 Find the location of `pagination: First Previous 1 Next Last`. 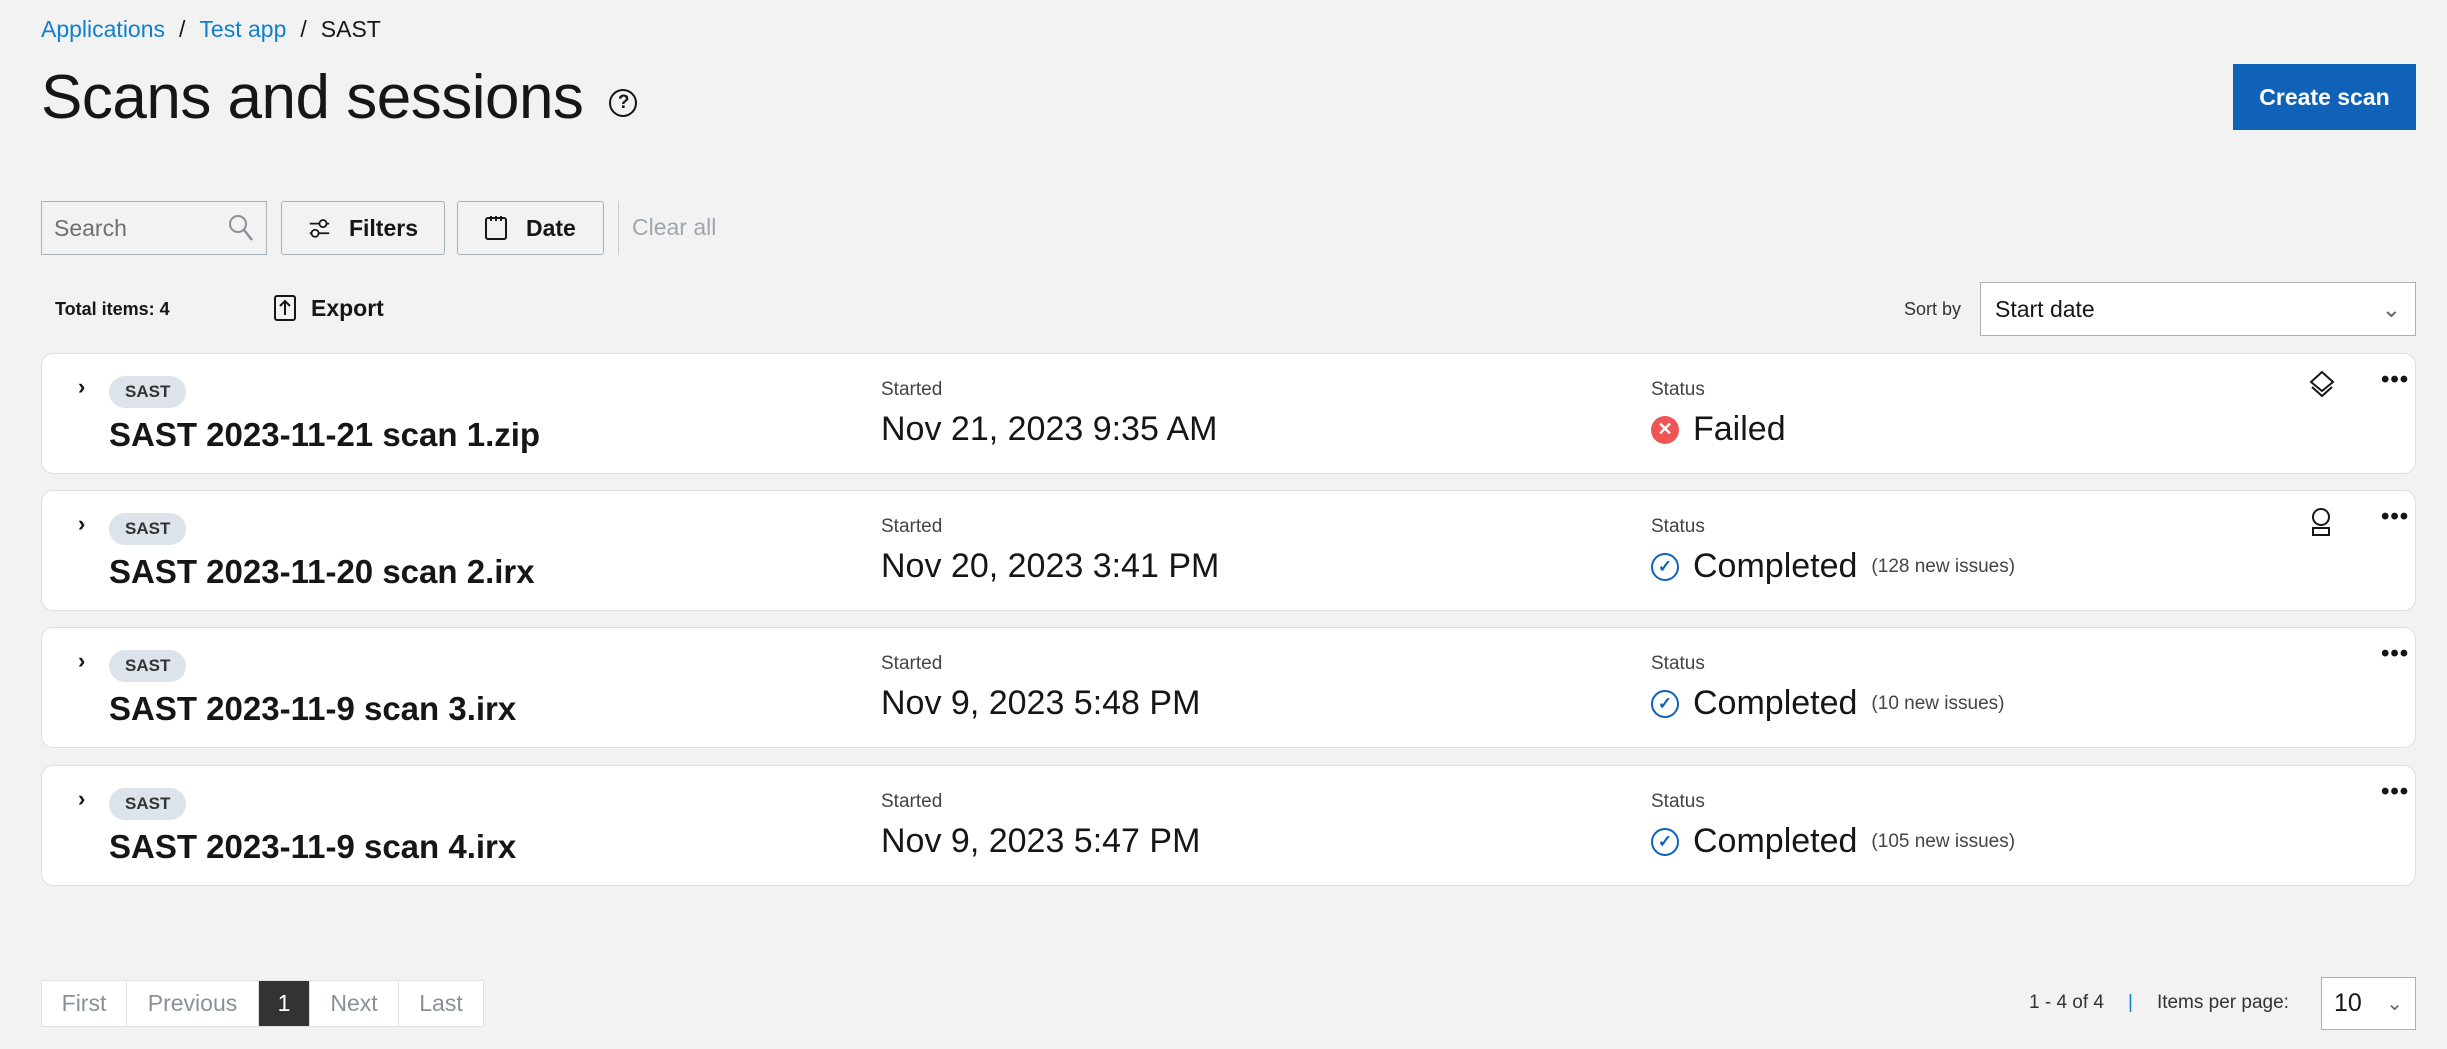

pagination: First Previous 1 Next Last is located at coordinates (262, 1003).